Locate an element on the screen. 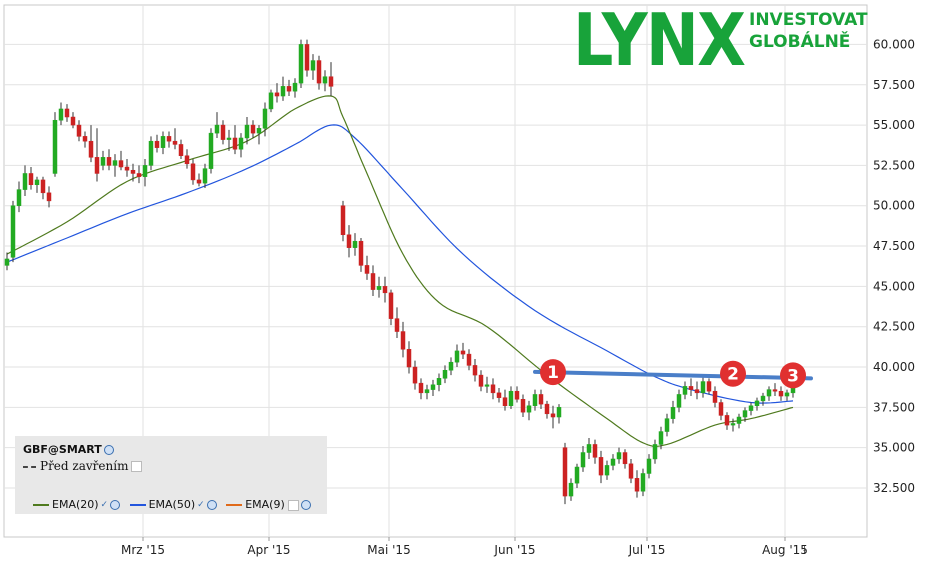 The width and height of the screenshot is (928, 561). y-tick-label: 60.000 is located at coordinates (894, 44).